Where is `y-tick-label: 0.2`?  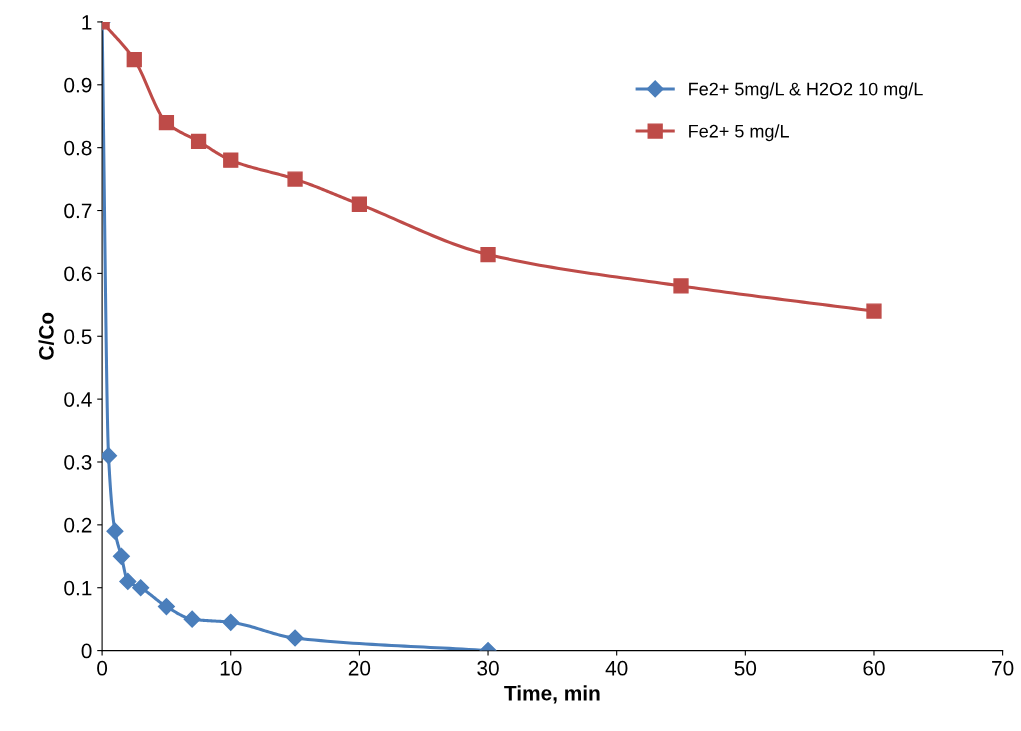 y-tick-label: 0.2 is located at coordinates (78, 525).